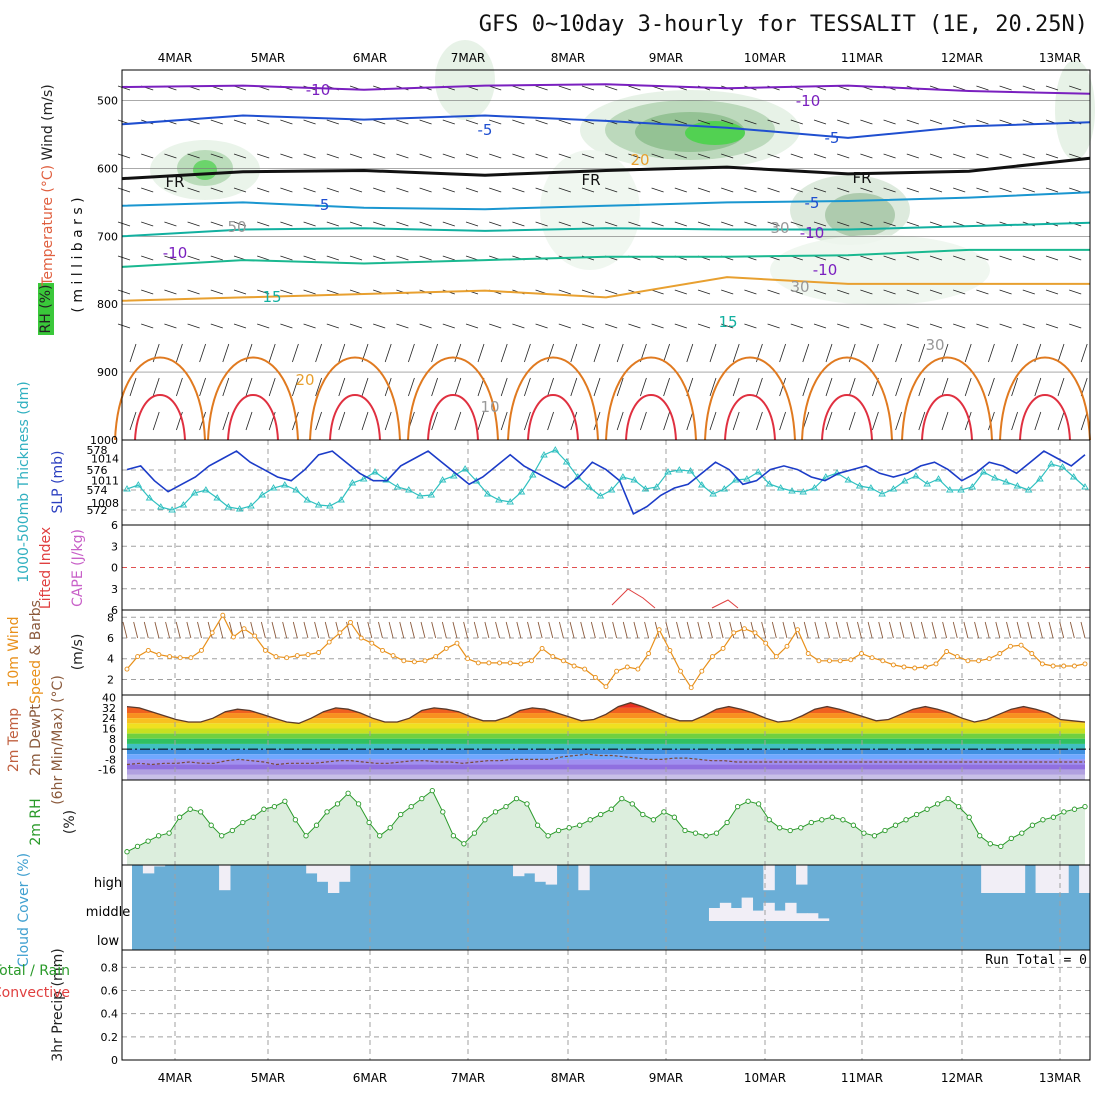 This screenshot has width=1100, height=1100. Describe the element at coordinates (468, 58) in the screenshot. I see `date-label-top: 7MAR` at that location.